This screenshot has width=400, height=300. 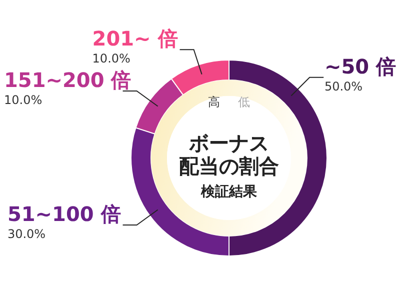 I want to click on text: 検証結果, so click(x=229, y=191).